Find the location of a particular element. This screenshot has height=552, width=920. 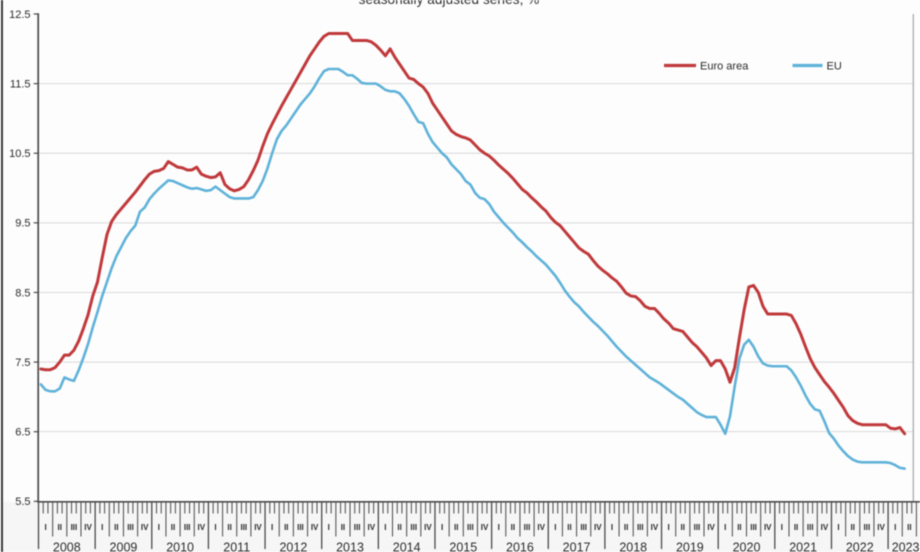

year-label-2023: 2023 is located at coordinates (906, 546).